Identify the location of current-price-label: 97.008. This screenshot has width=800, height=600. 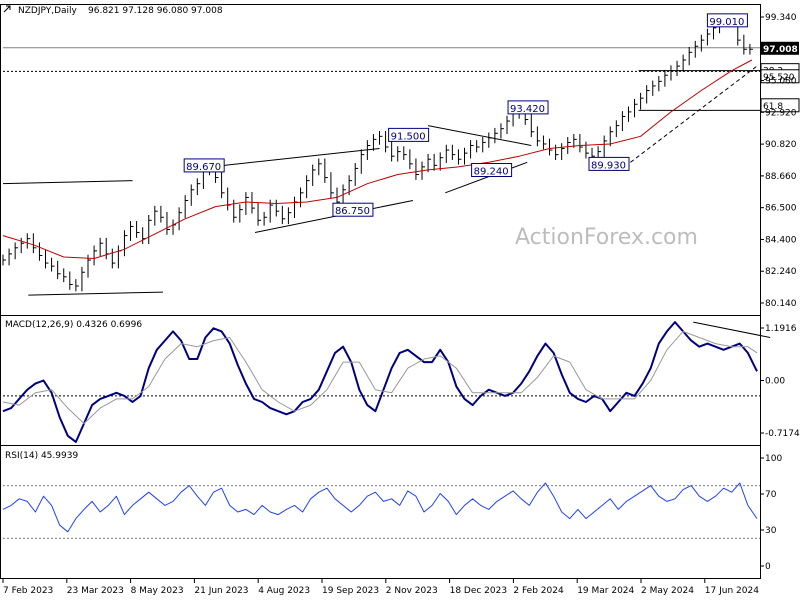
(780, 50).